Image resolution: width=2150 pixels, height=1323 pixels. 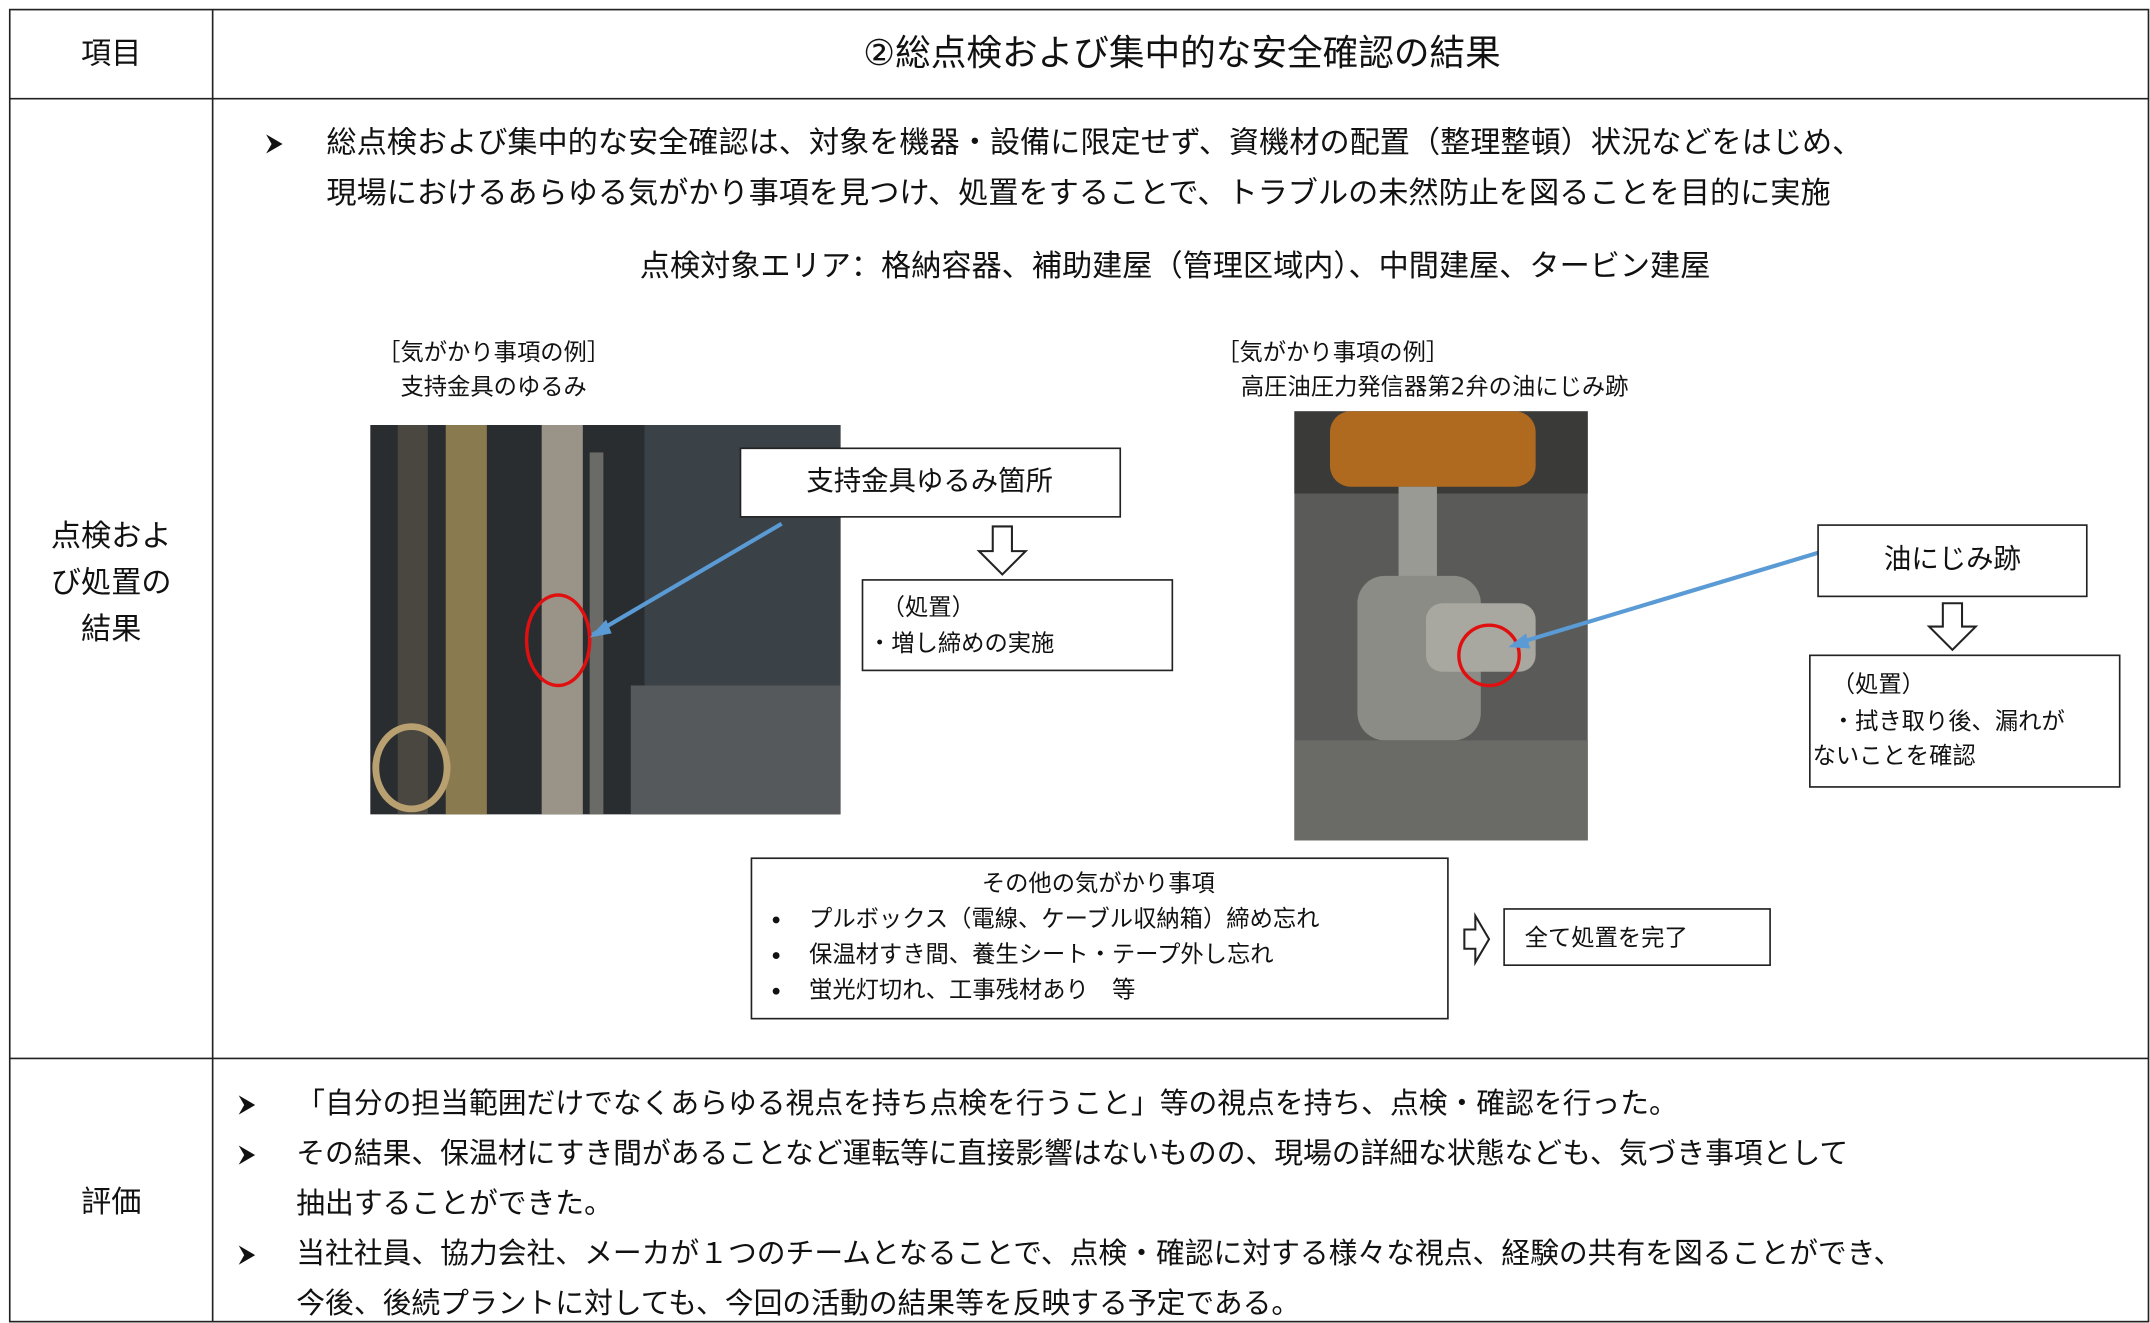 What do you see at coordinates (1435, 386) in the screenshot?
I see `example-caption: 高圧油圧力発信器第2弁の油にじみ跡` at bounding box center [1435, 386].